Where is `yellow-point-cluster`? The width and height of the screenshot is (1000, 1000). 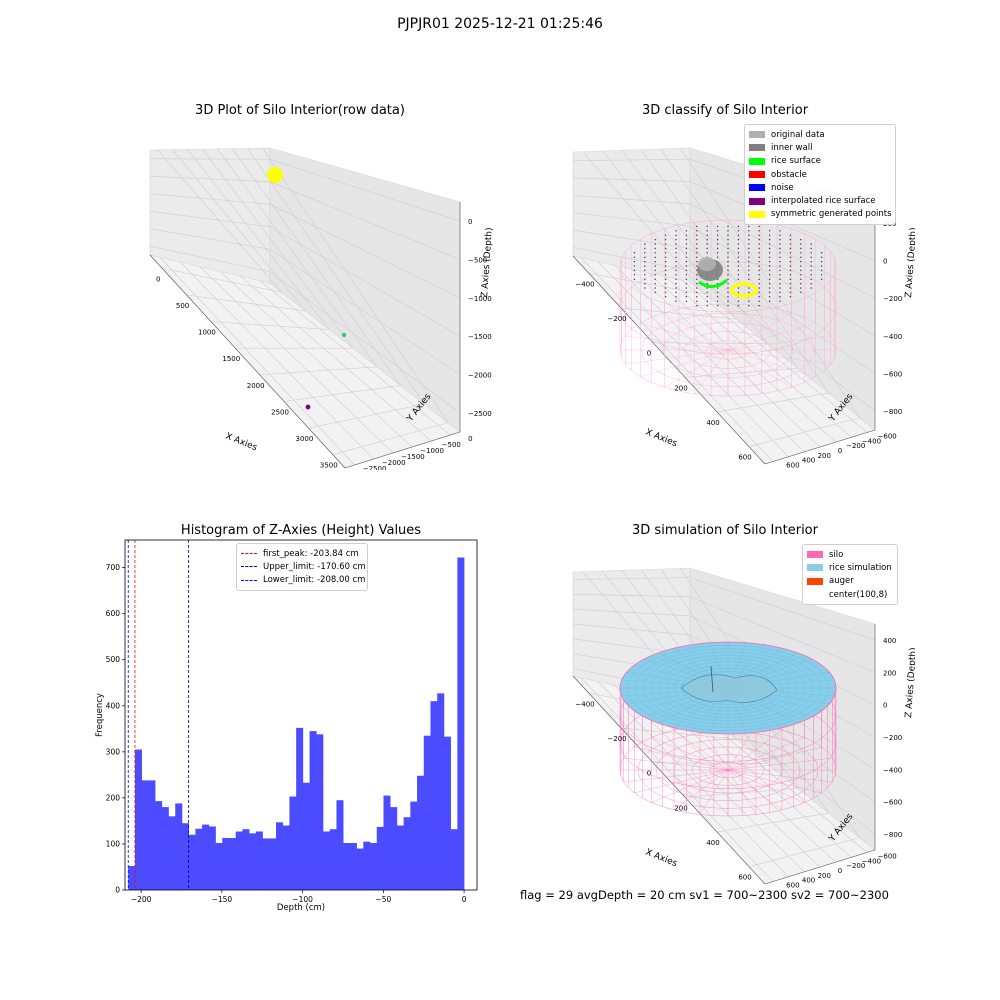 yellow-point-cluster is located at coordinates (275, 175).